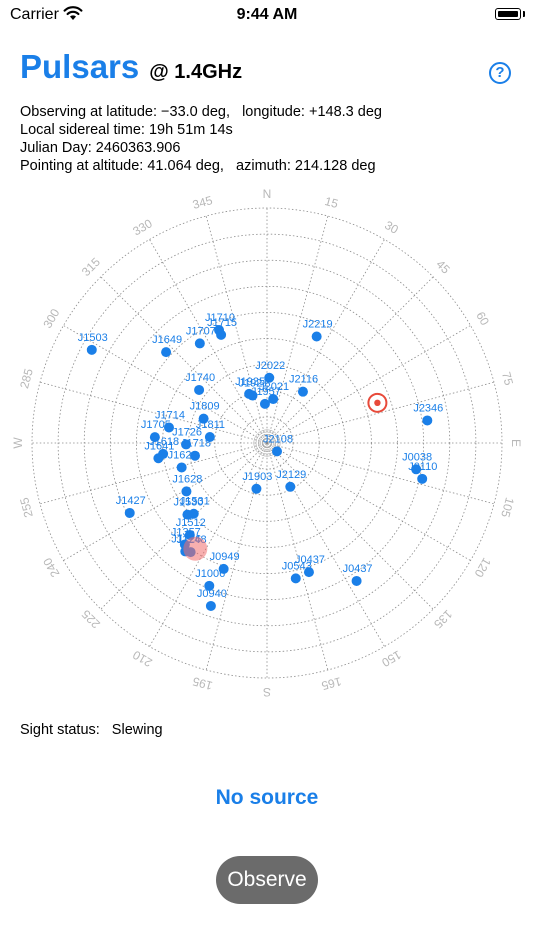 The image size is (534, 950). What do you see at coordinates (187, 479) in the screenshot?
I see `pulsar-label: J1628` at bounding box center [187, 479].